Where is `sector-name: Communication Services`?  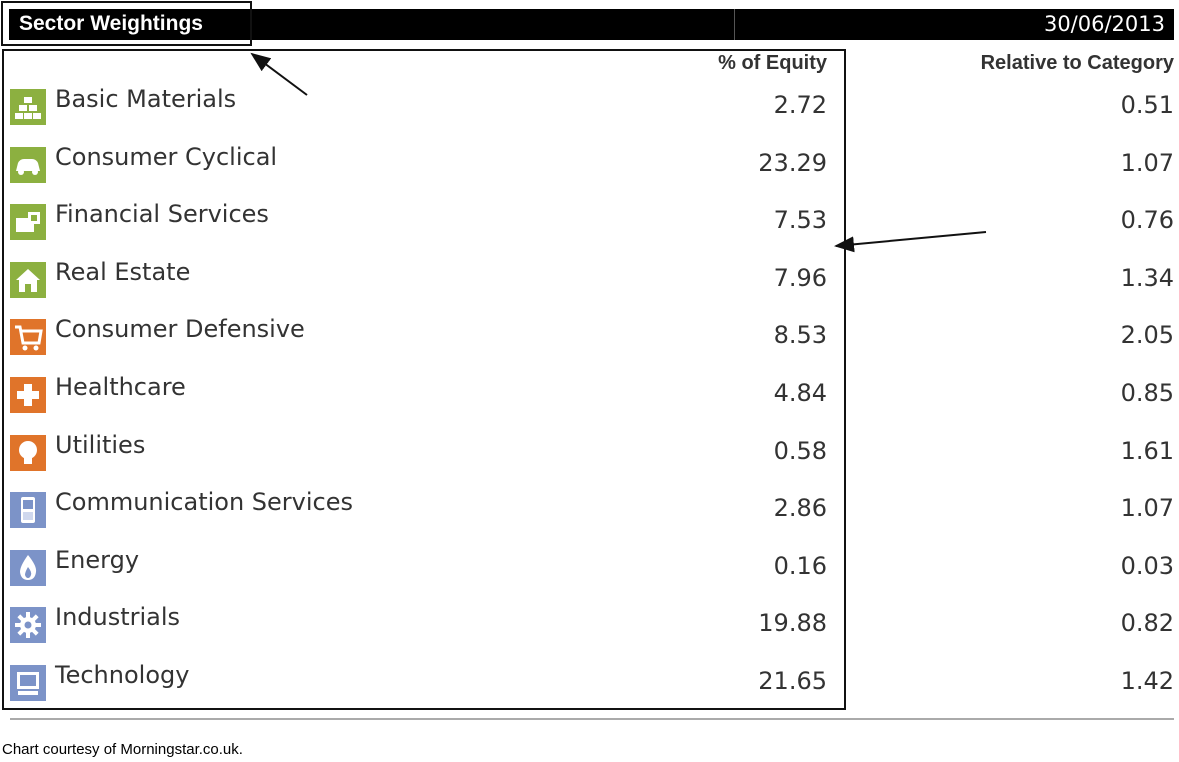 sector-name: Communication Services is located at coordinates (204, 502).